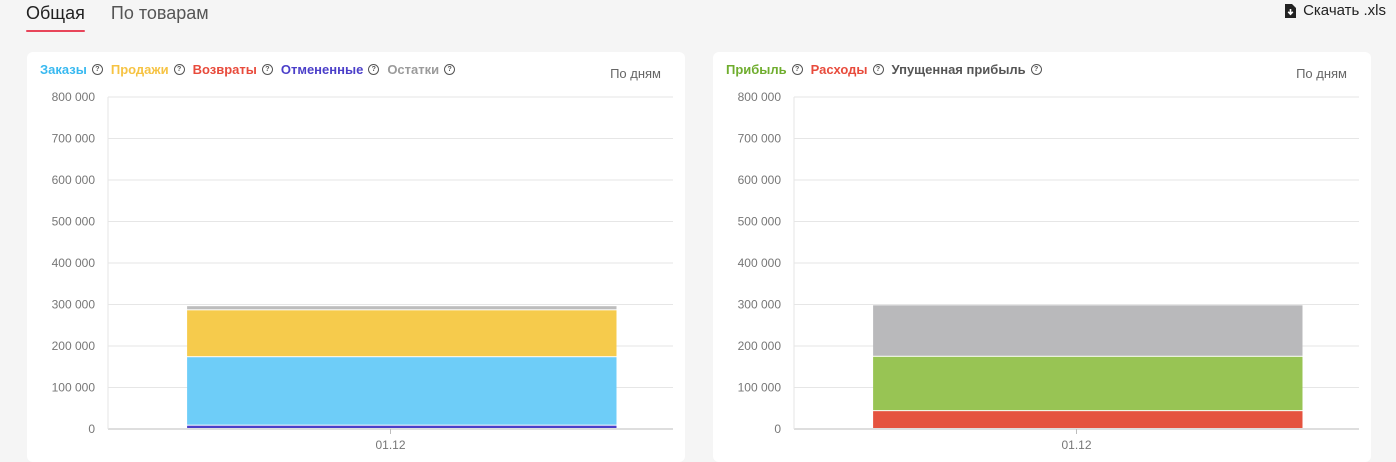 This screenshot has width=1396, height=462. I want to click on legend-item: Остатки?, so click(421, 69).